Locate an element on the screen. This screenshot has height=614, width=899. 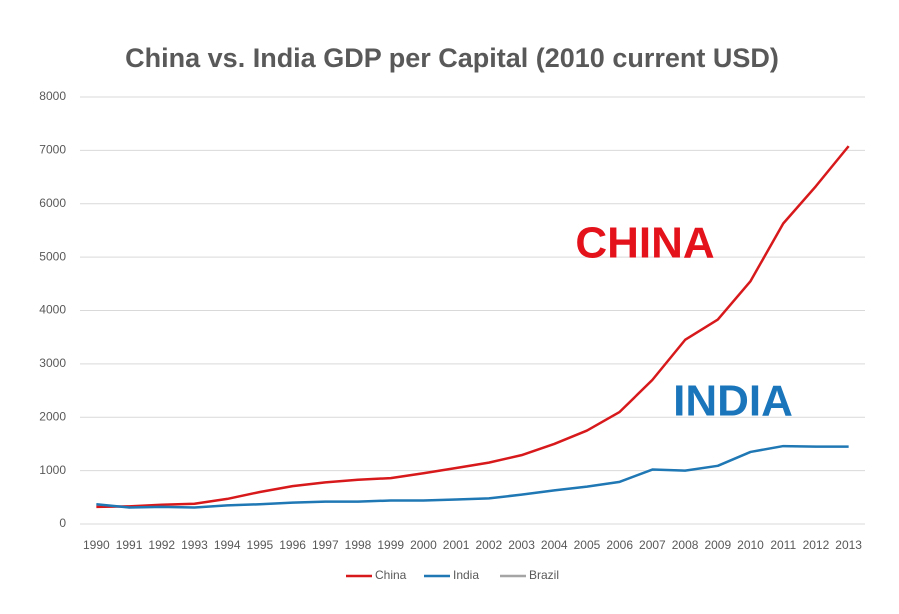
y-tick-label: 8000 is located at coordinates (52, 96).